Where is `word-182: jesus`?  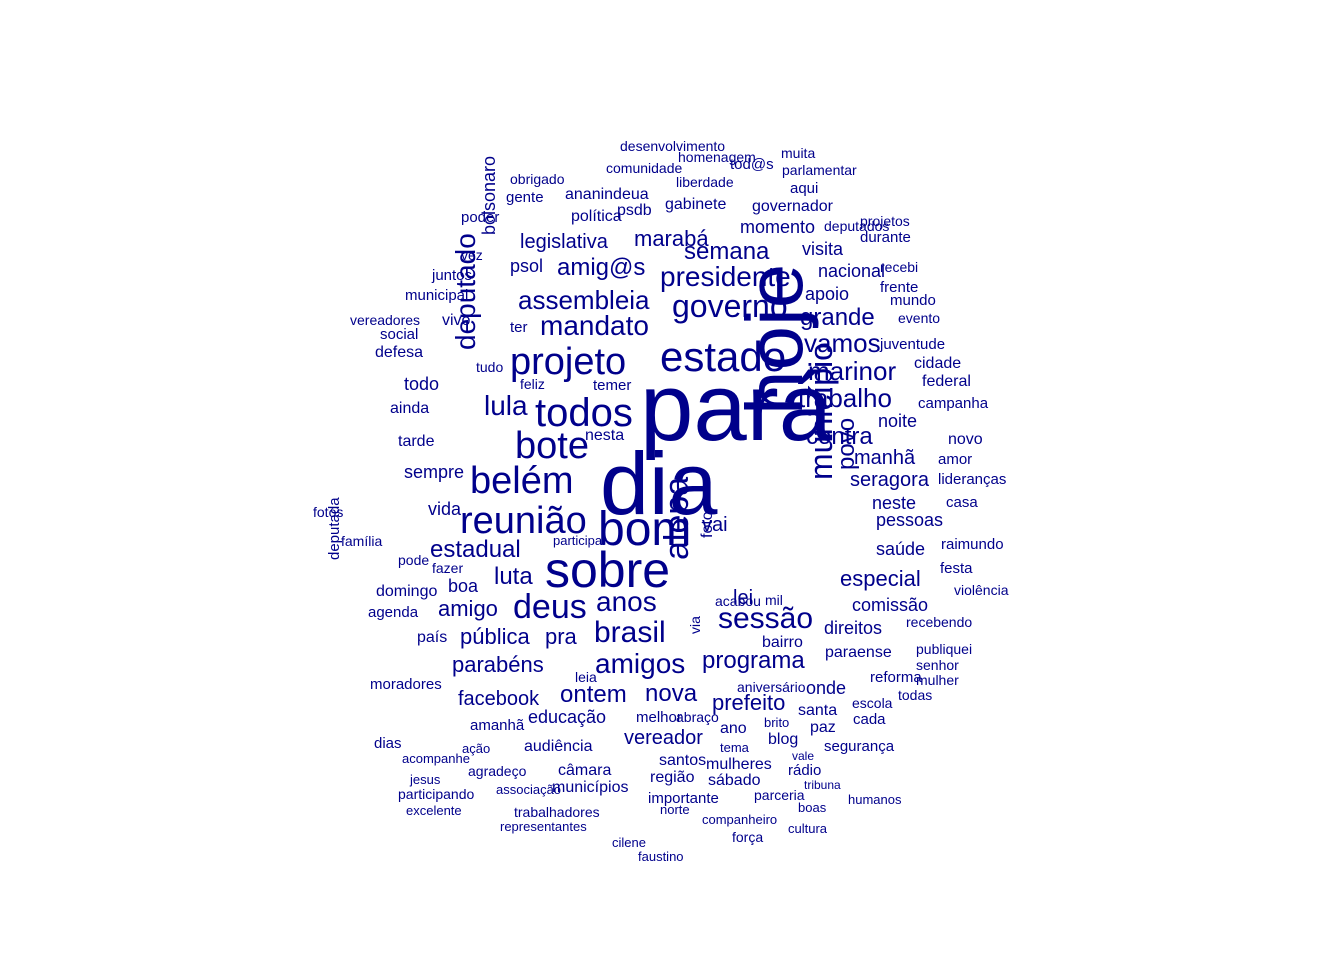
word-182: jesus is located at coordinates (425, 779).